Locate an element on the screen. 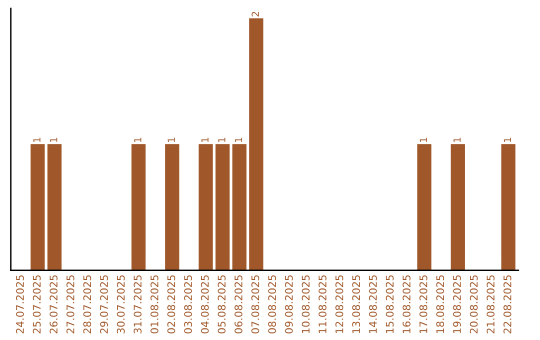 The height and width of the screenshot is (340, 540). x-tick-label: 26.07.2025 is located at coordinates (54, 304).